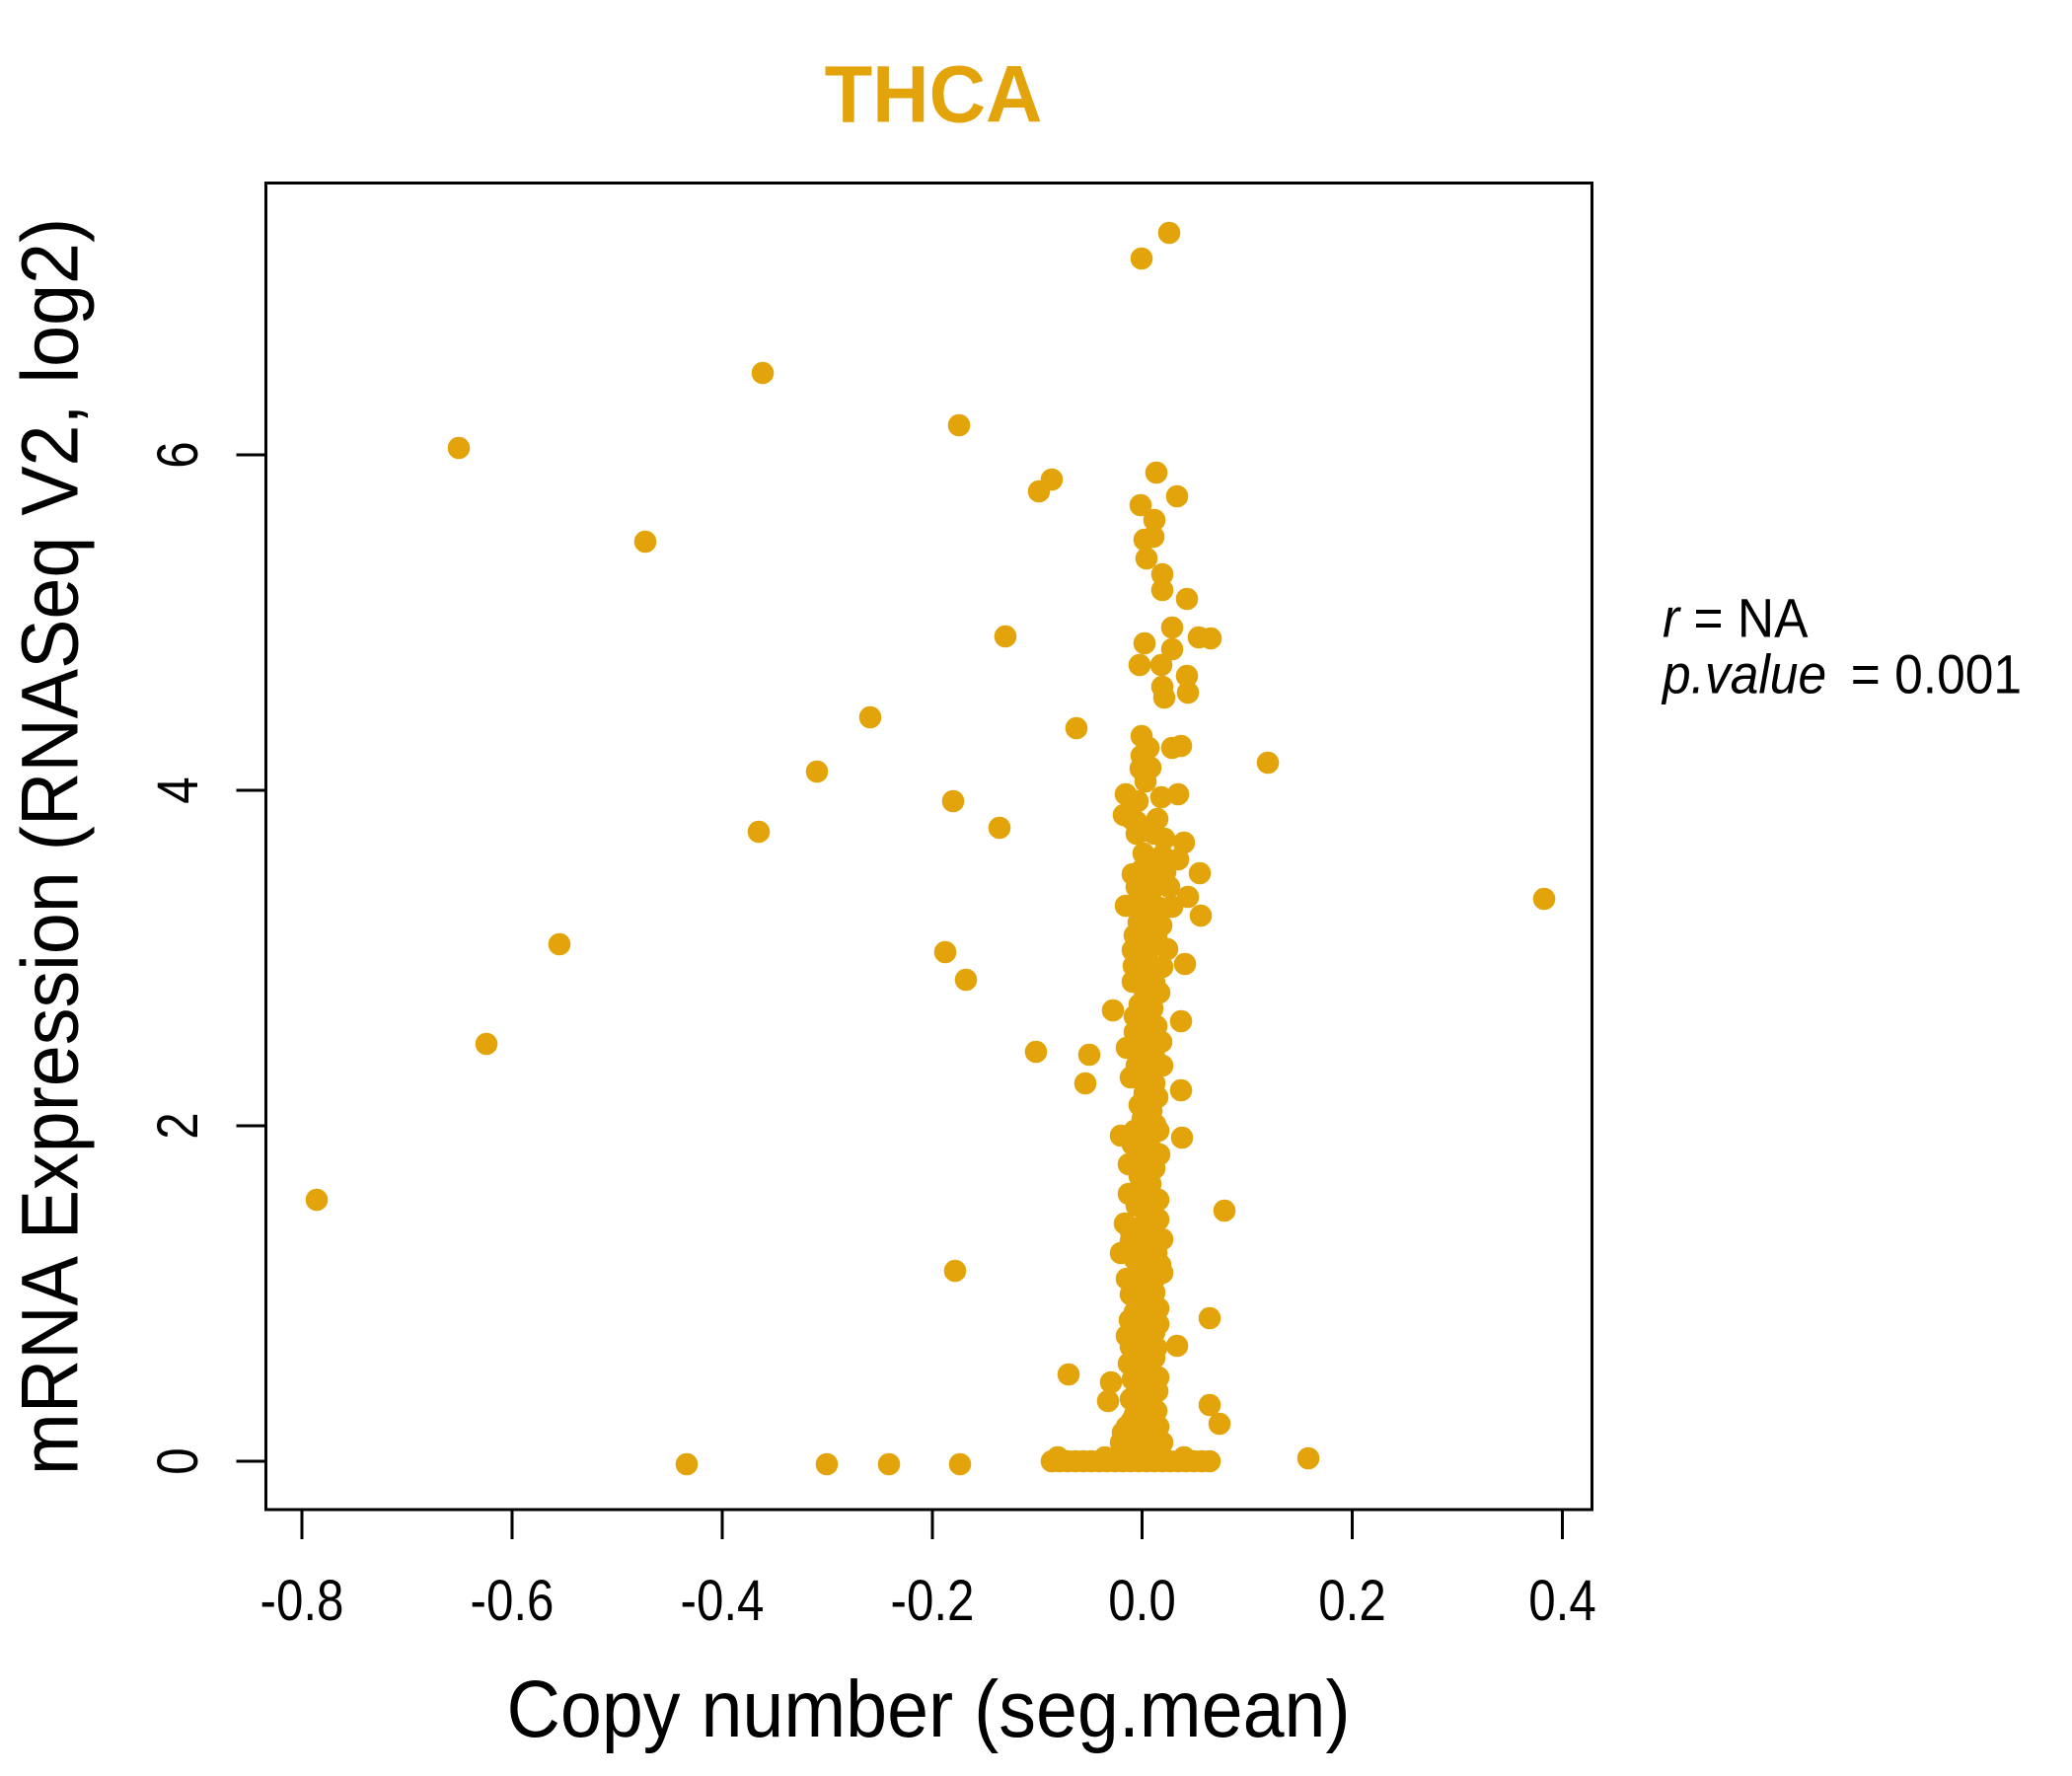  I want to click on svg-text: 0.4, so click(1562, 1601).